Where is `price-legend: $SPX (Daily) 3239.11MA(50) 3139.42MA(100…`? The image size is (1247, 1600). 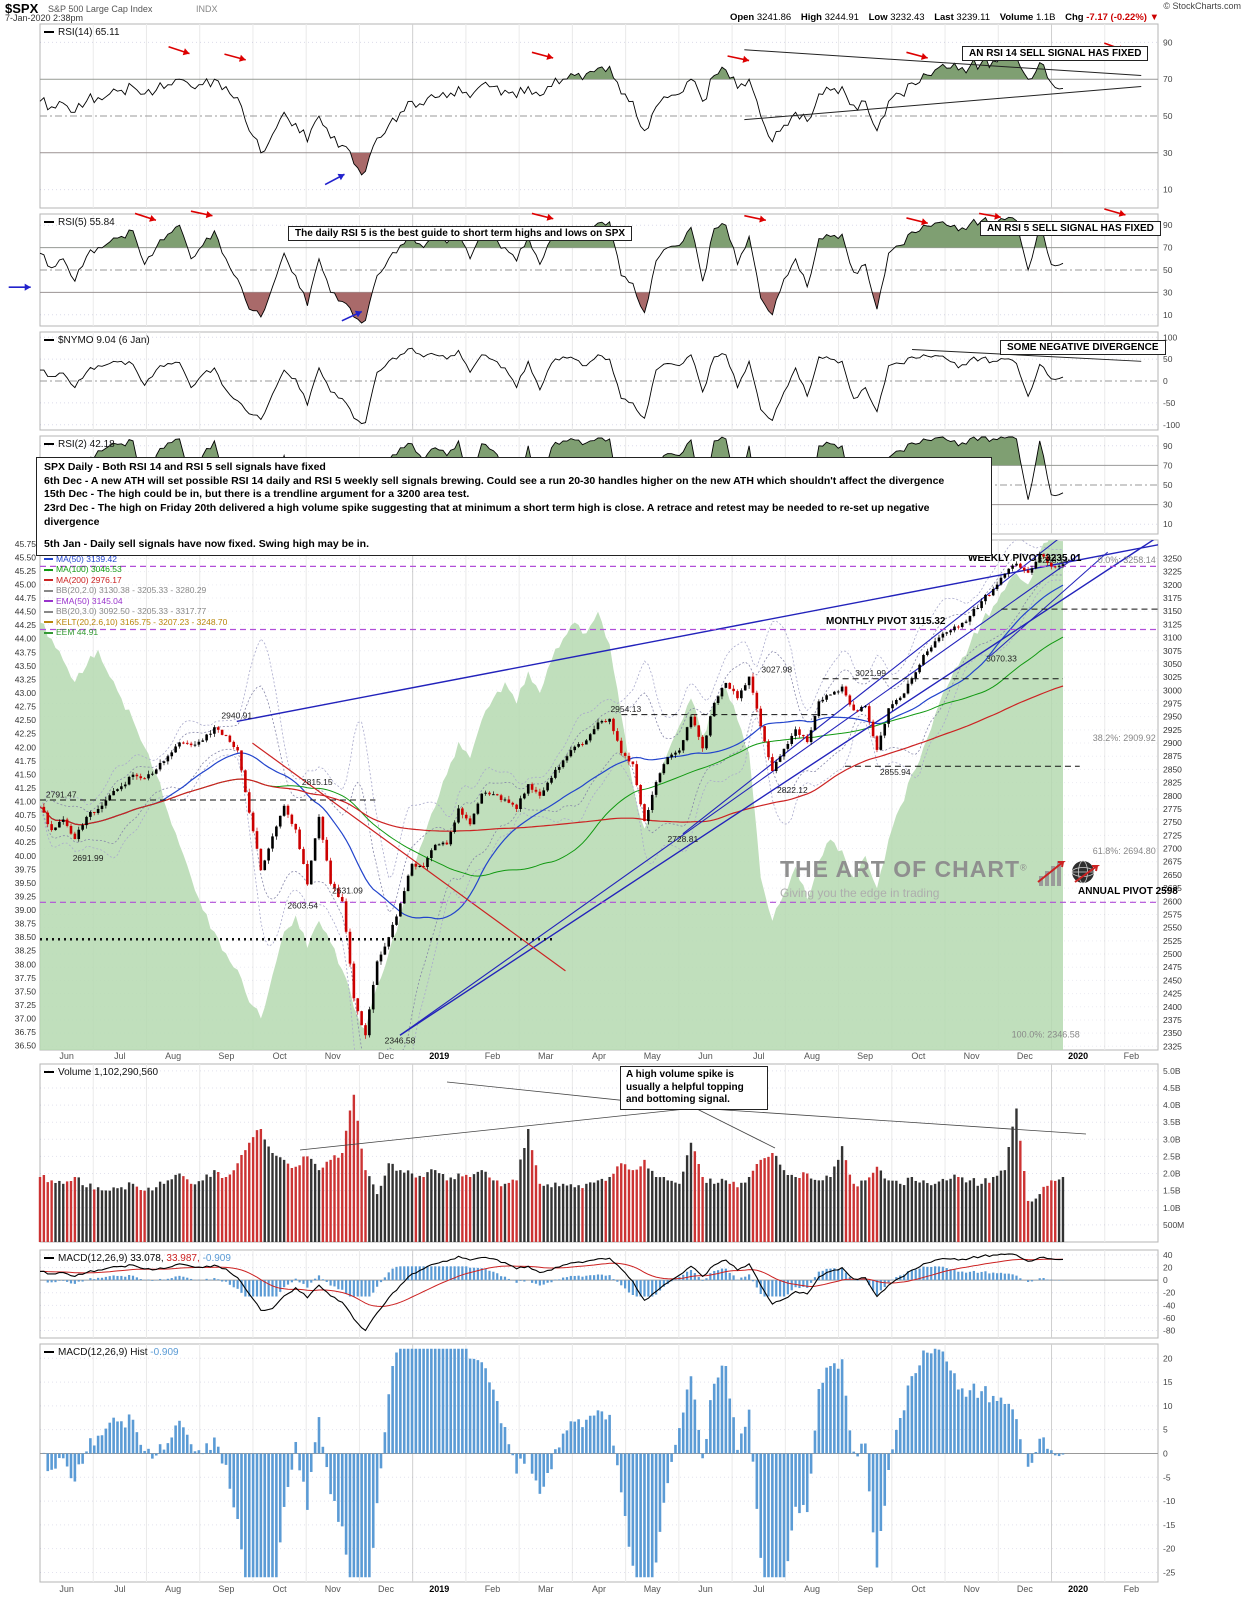
price-legend: $SPX (Daily) 3239.11MA(50) 3139.42MA(100… is located at coordinates (135, 590).